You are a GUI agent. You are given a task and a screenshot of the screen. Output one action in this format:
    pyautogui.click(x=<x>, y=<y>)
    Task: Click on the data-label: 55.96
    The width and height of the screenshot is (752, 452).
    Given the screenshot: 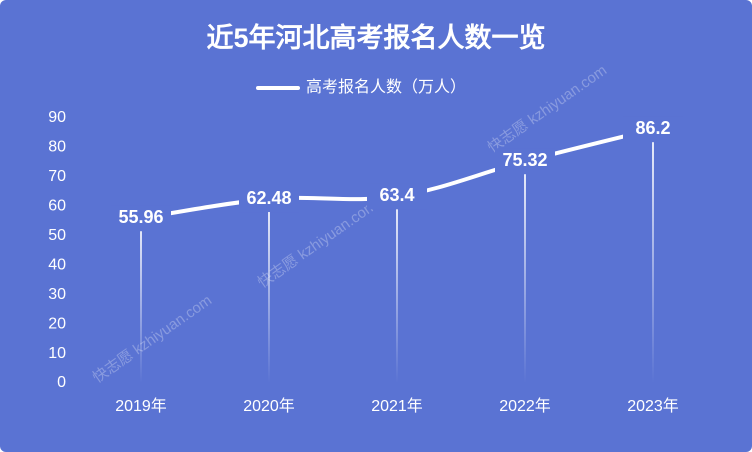 What is the action you would take?
    pyautogui.click(x=140, y=217)
    